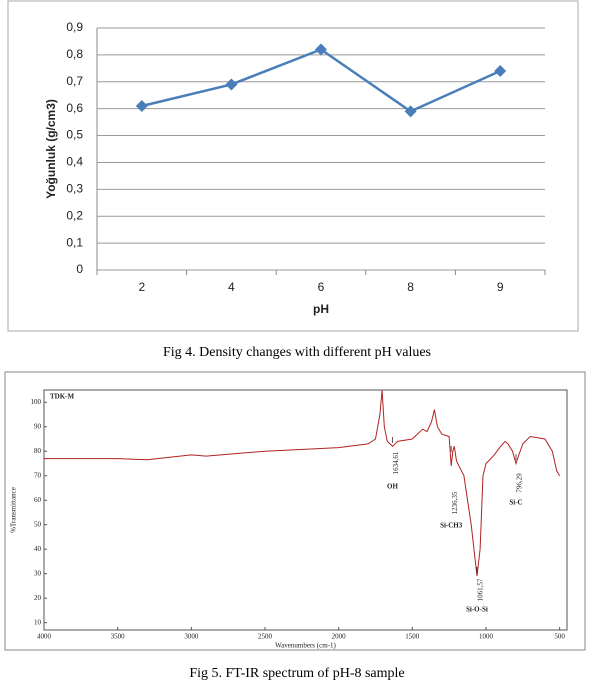 The image size is (594, 688). I want to click on y-tick-label: 60, so click(38, 500).